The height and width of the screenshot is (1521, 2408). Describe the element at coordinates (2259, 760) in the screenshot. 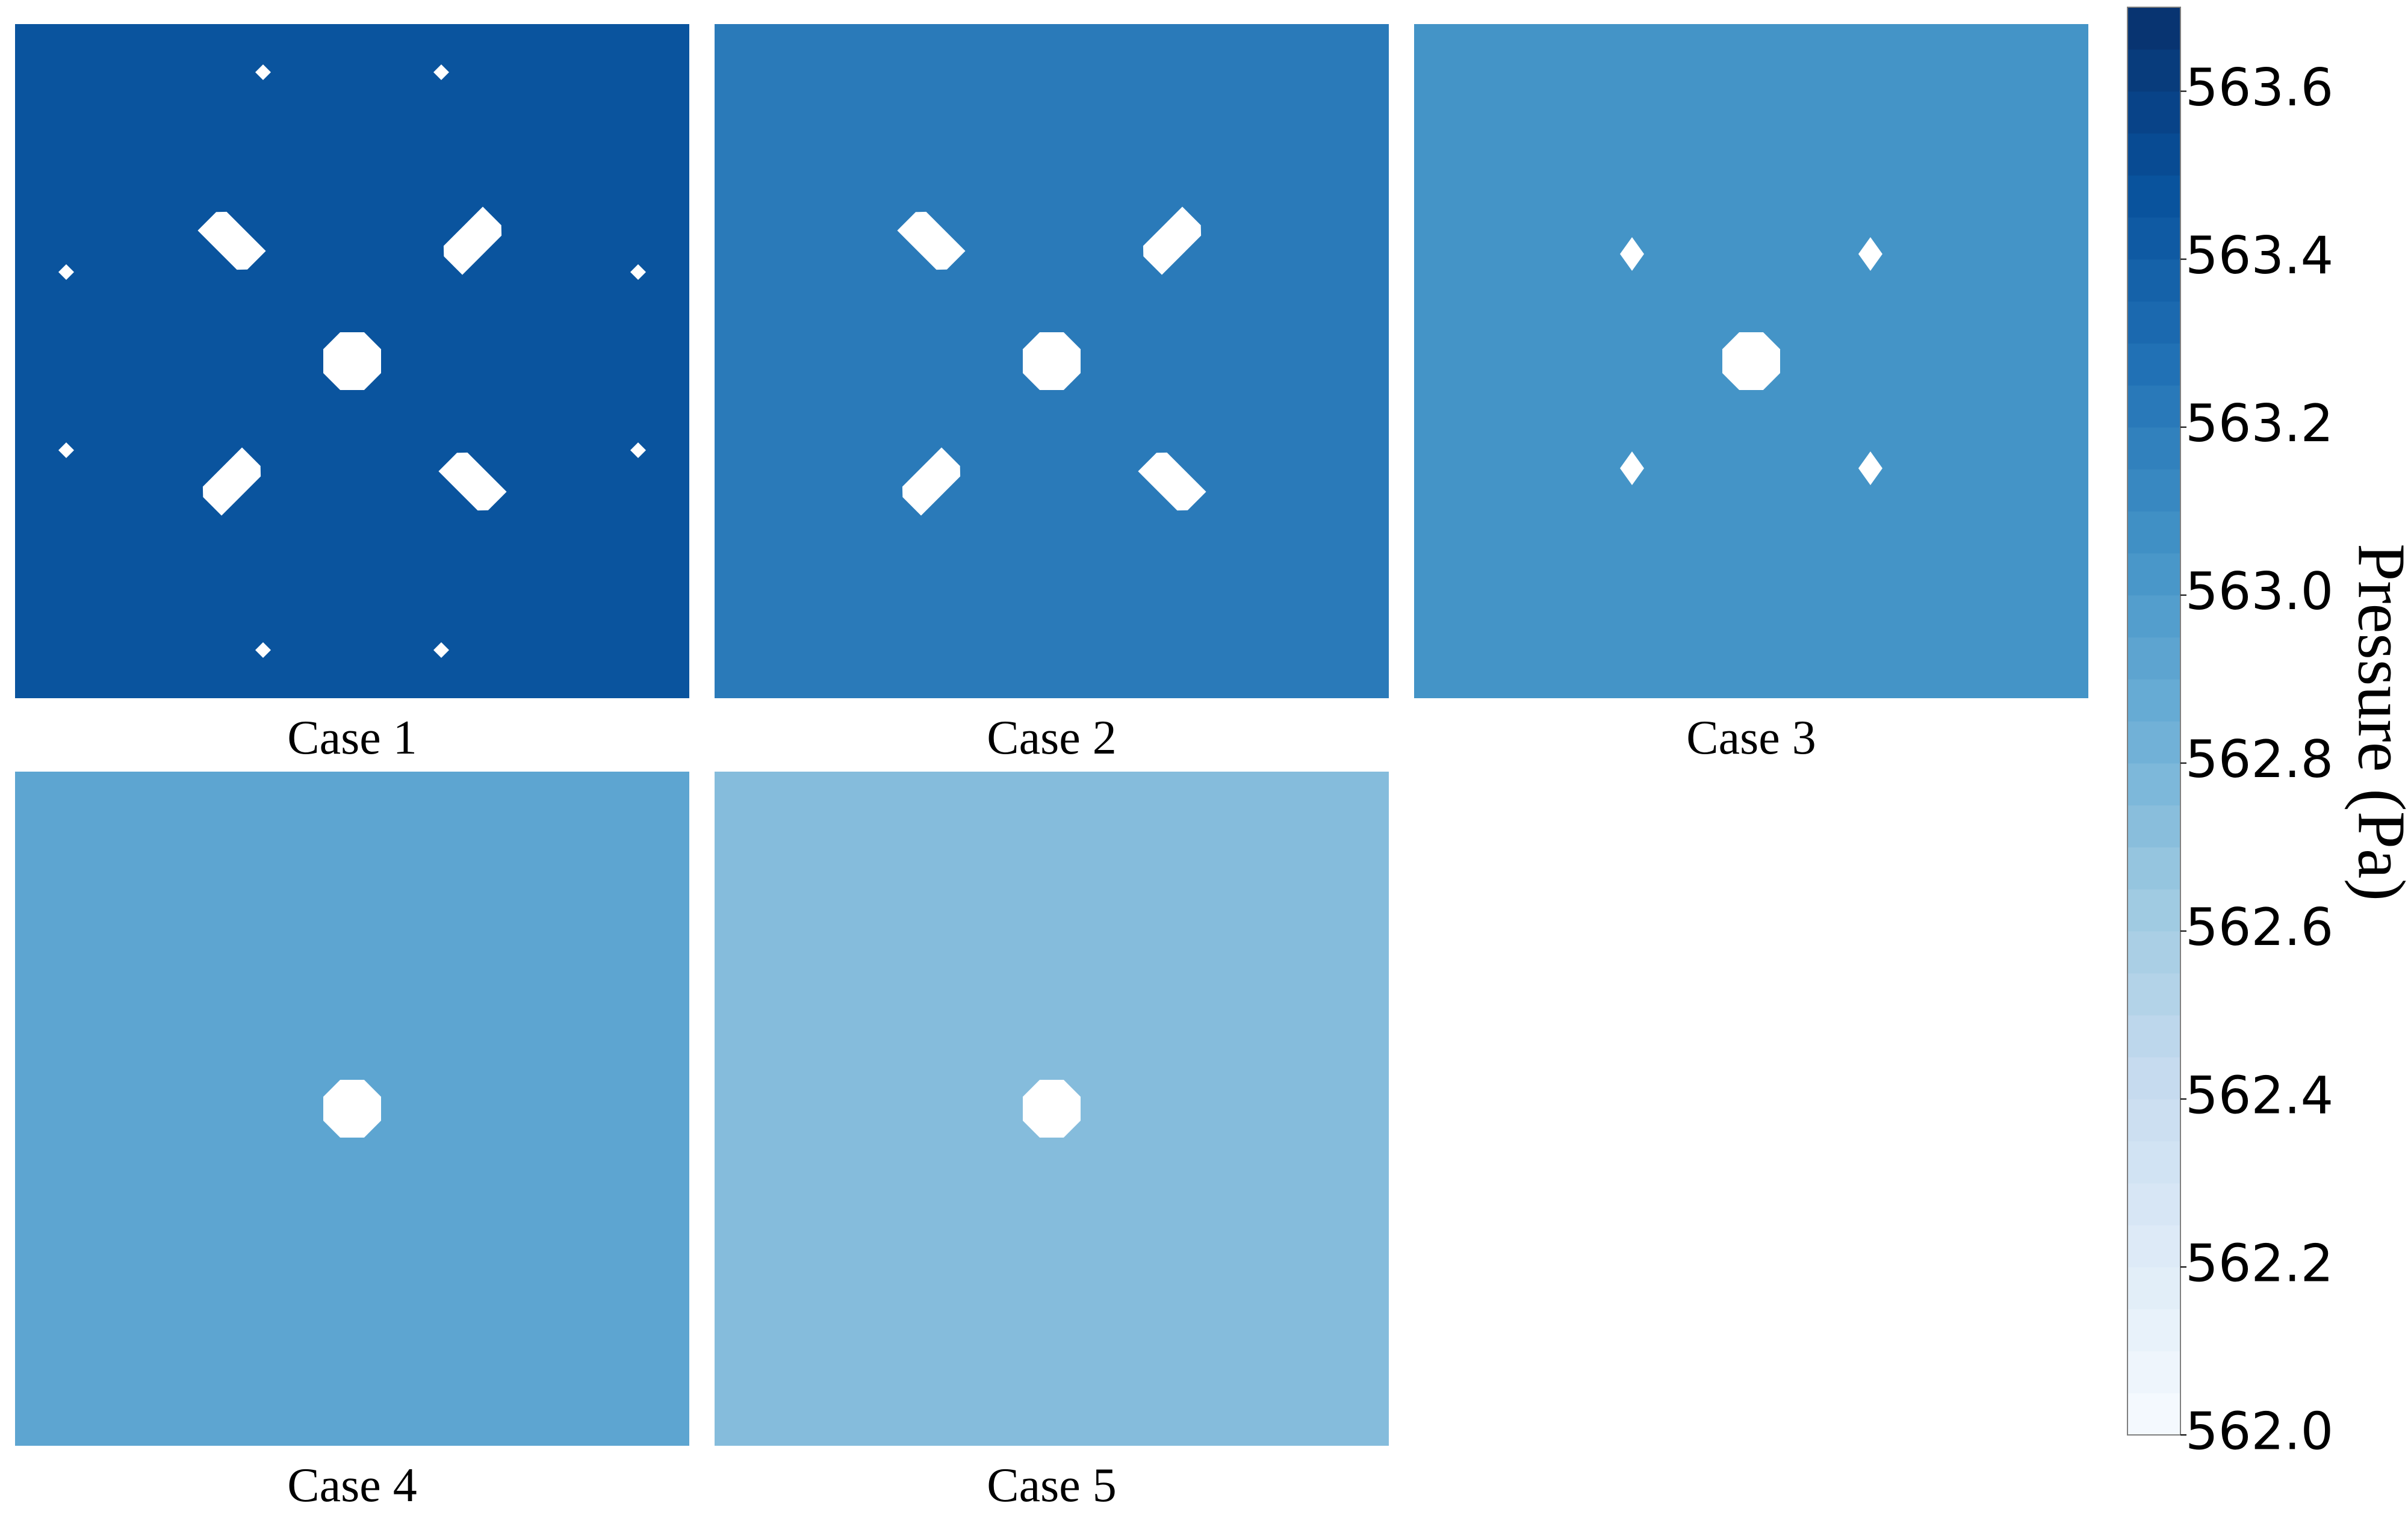

I see `colorbar-tick-label: 562.8` at that location.